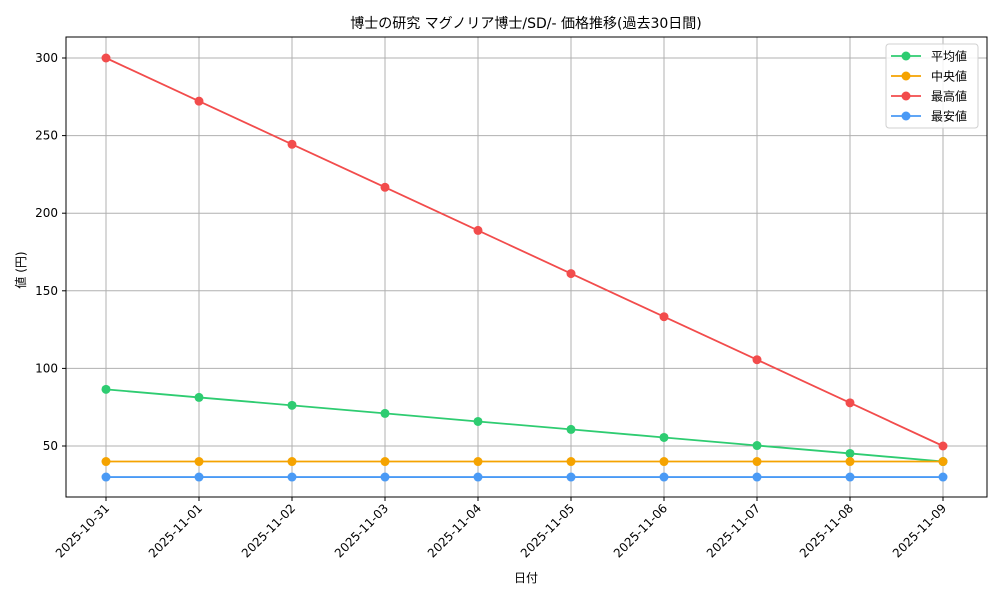 Image resolution: width=1000 pixels, height=600 pixels. I want to click on y-tick-label: 100, so click(46, 368).